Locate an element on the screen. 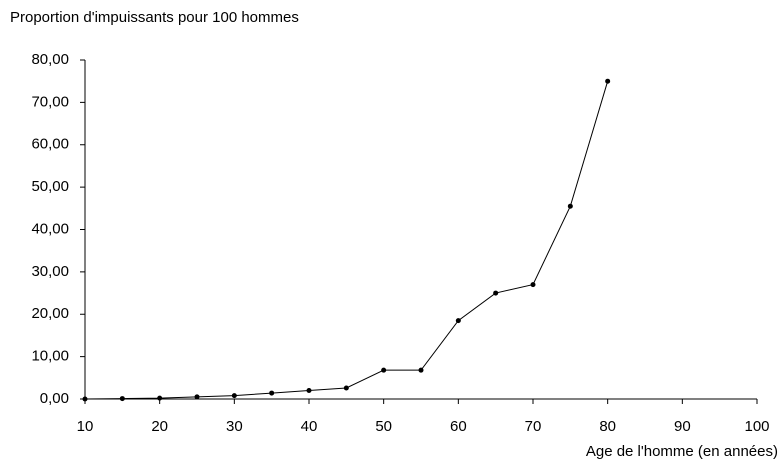 Image resolution: width=784 pixels, height=464 pixels. x-tick-label: 40 is located at coordinates (309, 426).